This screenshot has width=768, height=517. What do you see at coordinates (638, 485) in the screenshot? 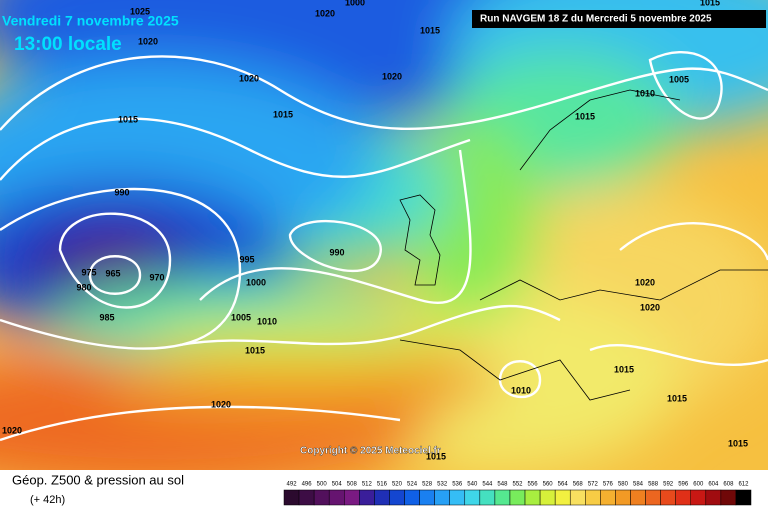
I see `scale-label: 584` at bounding box center [638, 485].